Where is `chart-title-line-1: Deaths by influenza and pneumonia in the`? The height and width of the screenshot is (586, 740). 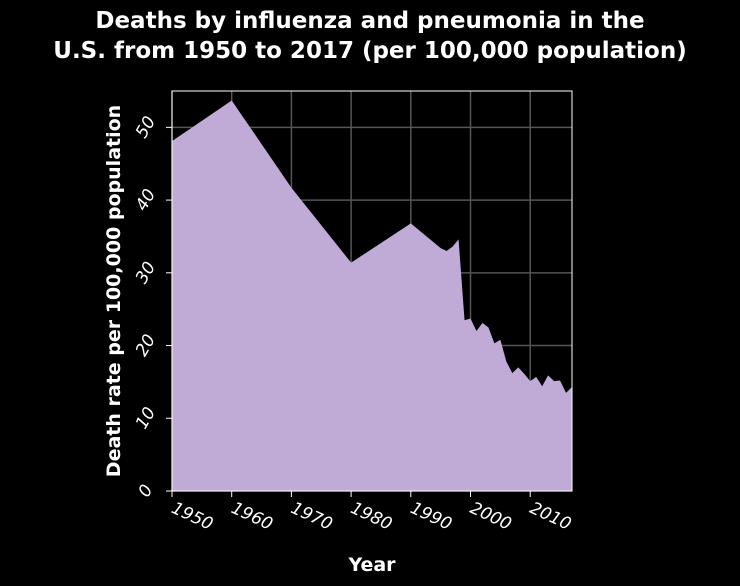
chart-title-line-1: Deaths by influenza and pneumonia in the is located at coordinates (370, 21).